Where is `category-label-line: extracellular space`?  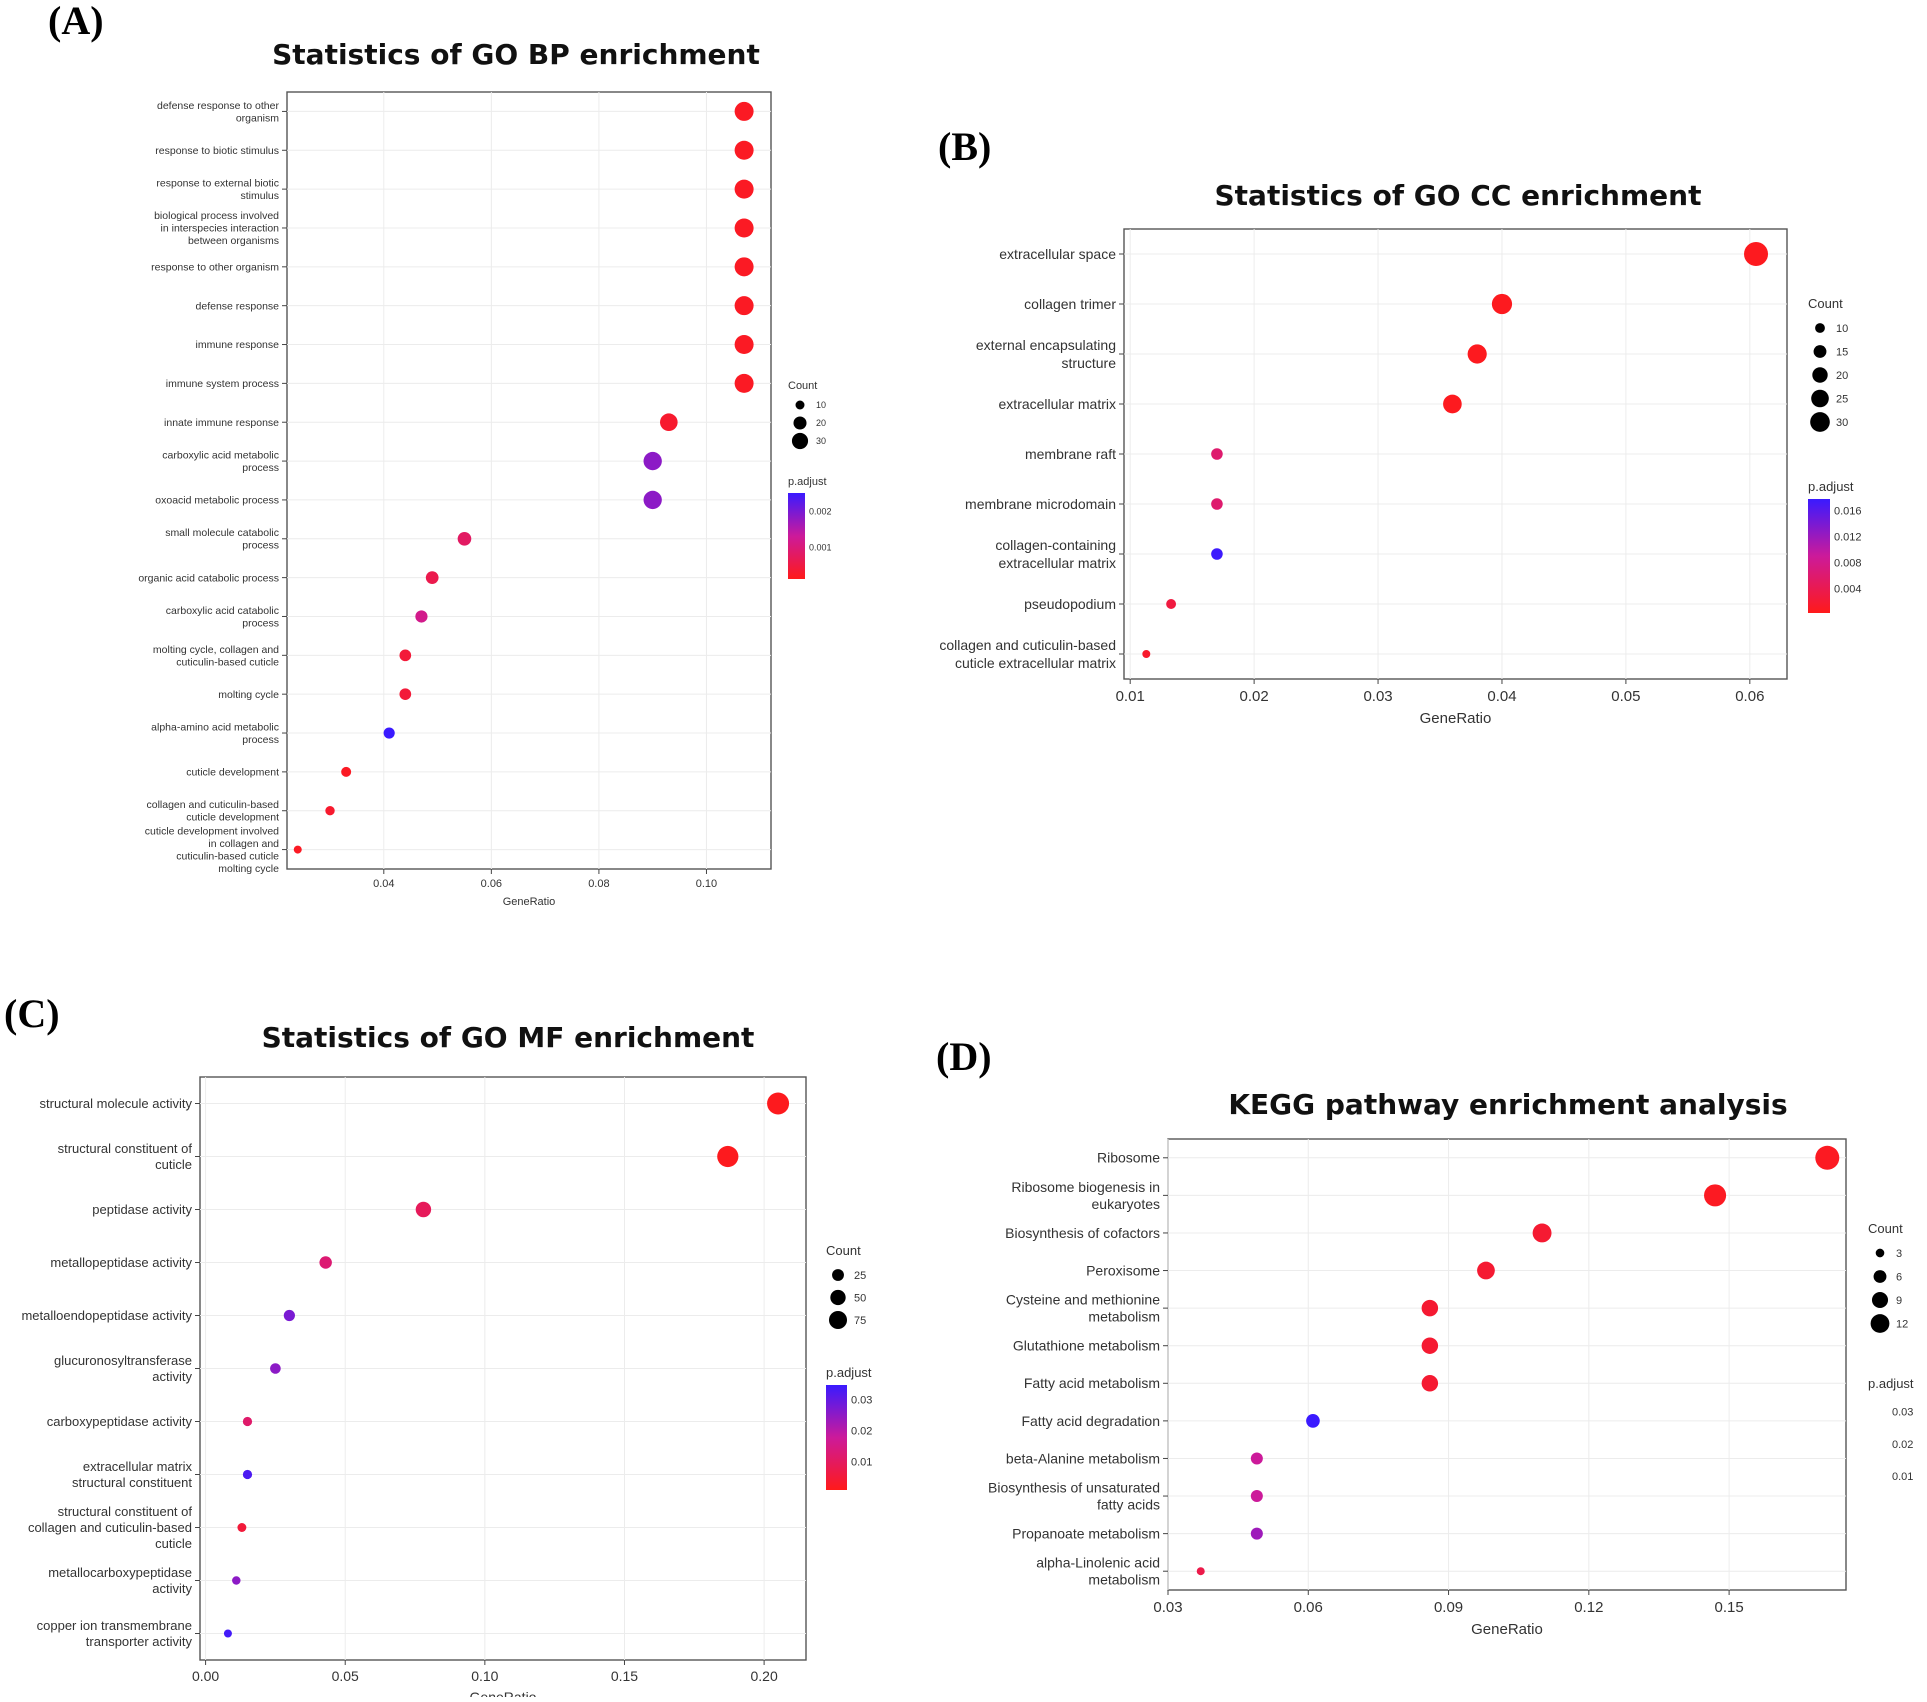 category-label-line: extracellular space is located at coordinates (1057, 254).